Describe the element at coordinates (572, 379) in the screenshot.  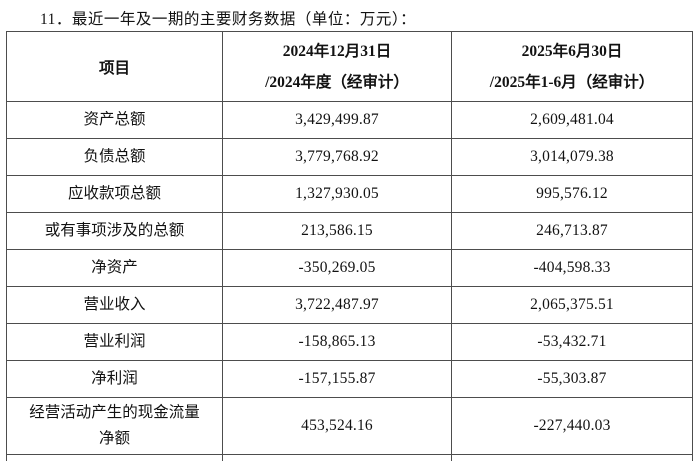
I see `value-2025: -55,303.87` at that location.